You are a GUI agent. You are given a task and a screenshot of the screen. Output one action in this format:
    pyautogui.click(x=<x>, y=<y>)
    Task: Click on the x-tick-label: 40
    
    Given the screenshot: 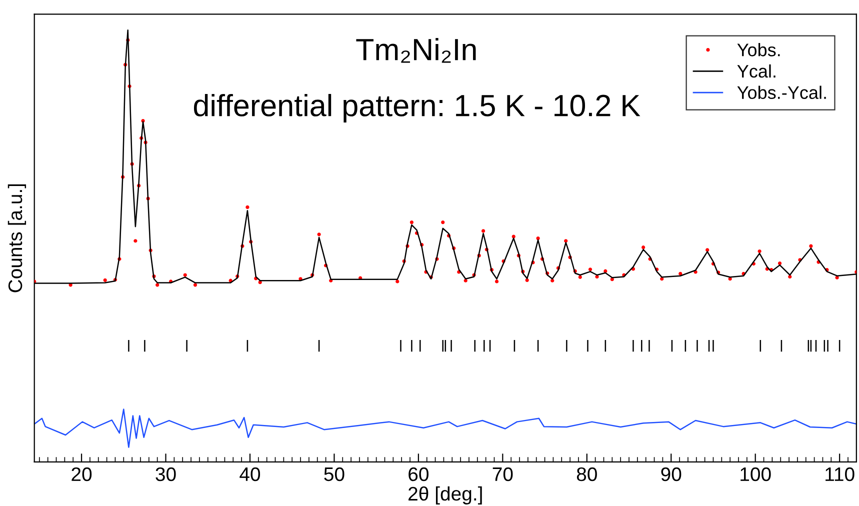 What is the action you would take?
    pyautogui.click(x=250, y=474)
    